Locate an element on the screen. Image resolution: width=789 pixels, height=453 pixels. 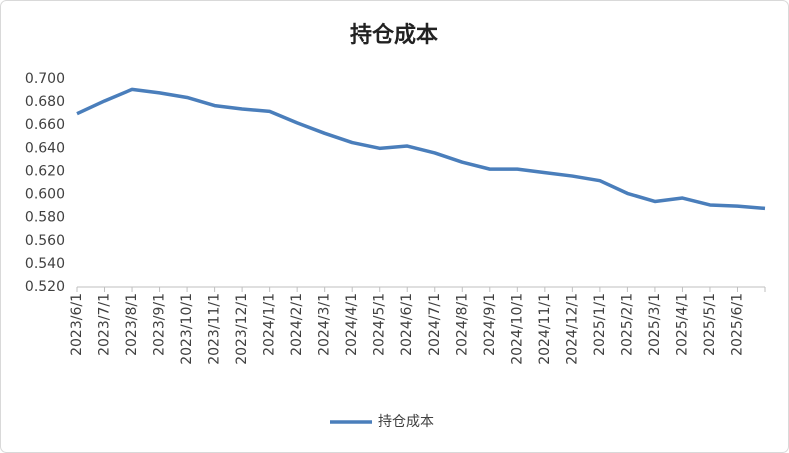
x-tick-label: 2025/1/1 is located at coordinates (600, 324).